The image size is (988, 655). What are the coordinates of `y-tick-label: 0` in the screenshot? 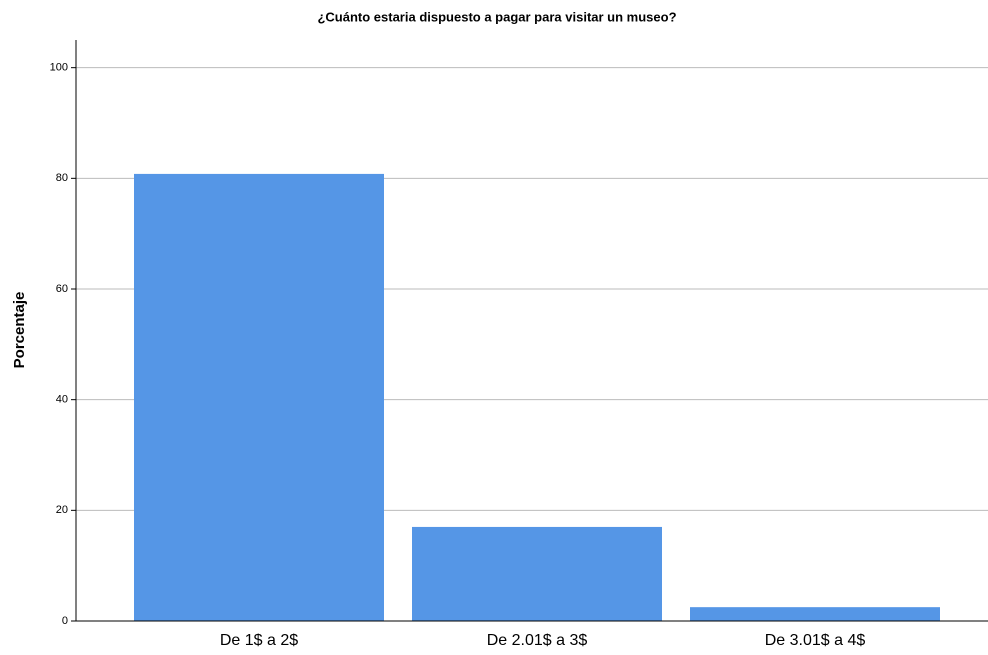 It's located at (65, 621).